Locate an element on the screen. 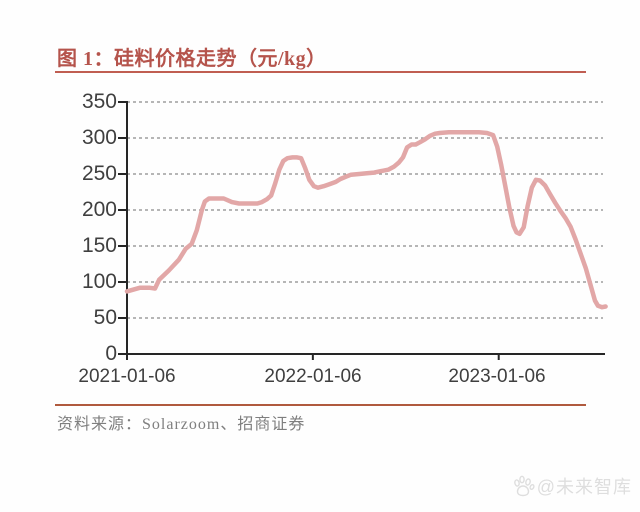 Image resolution: width=640 pixels, height=512 pixels. y-axis-tick-label: 50 is located at coordinates (105, 317).